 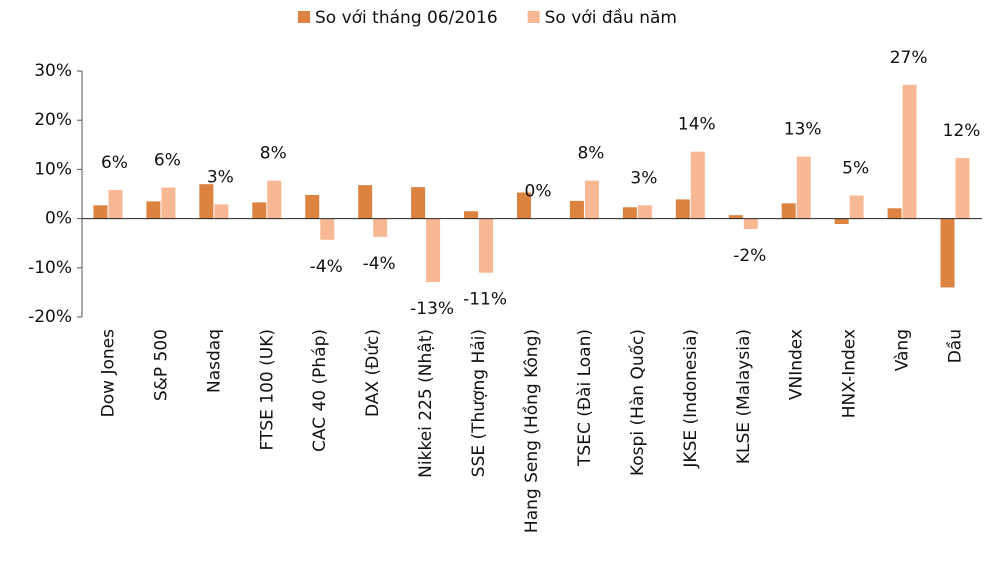 I want to click on y-tick-label: 20%, so click(x=53, y=120).